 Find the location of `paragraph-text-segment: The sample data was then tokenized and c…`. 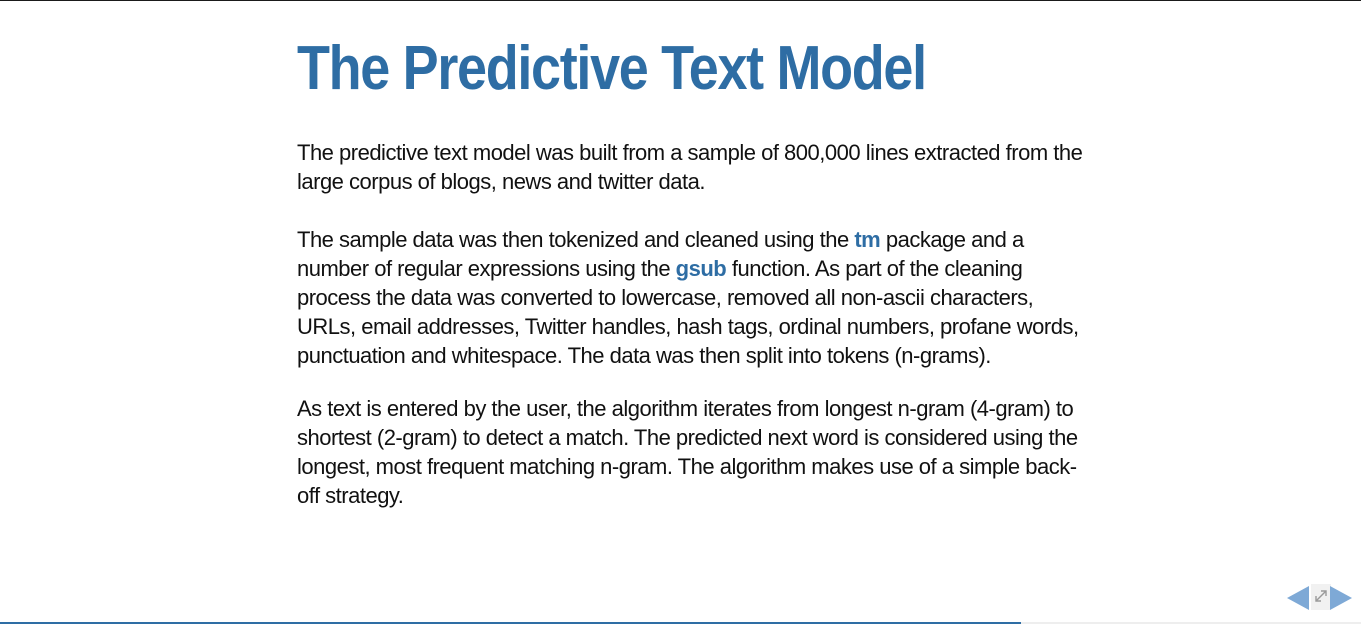

paragraph-text-segment: The sample data was then tokenized and c… is located at coordinates (576, 239).